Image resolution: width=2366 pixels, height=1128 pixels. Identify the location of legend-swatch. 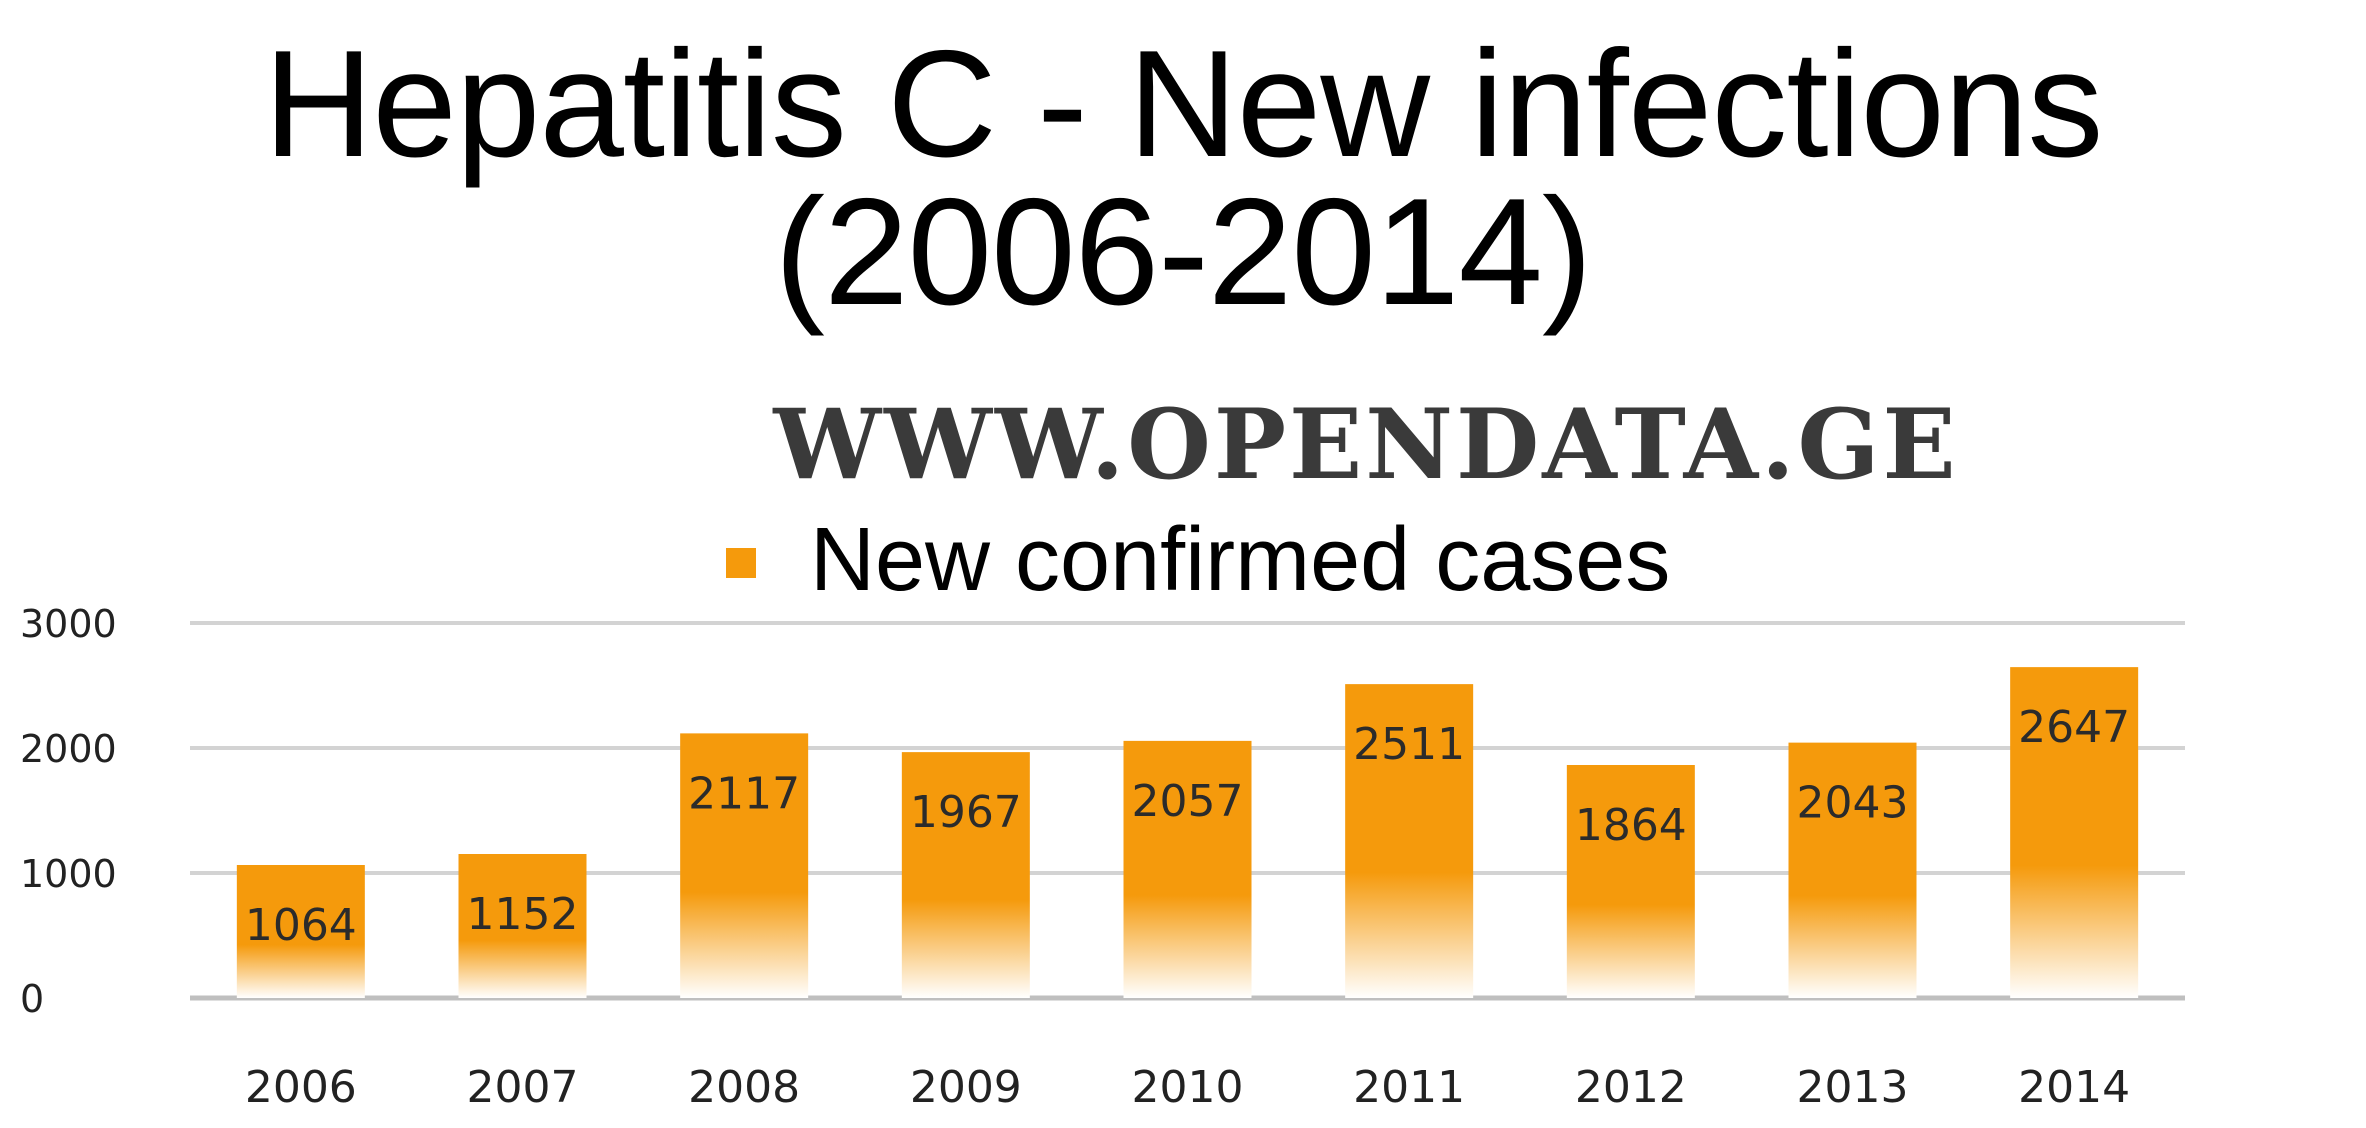
(741, 563).